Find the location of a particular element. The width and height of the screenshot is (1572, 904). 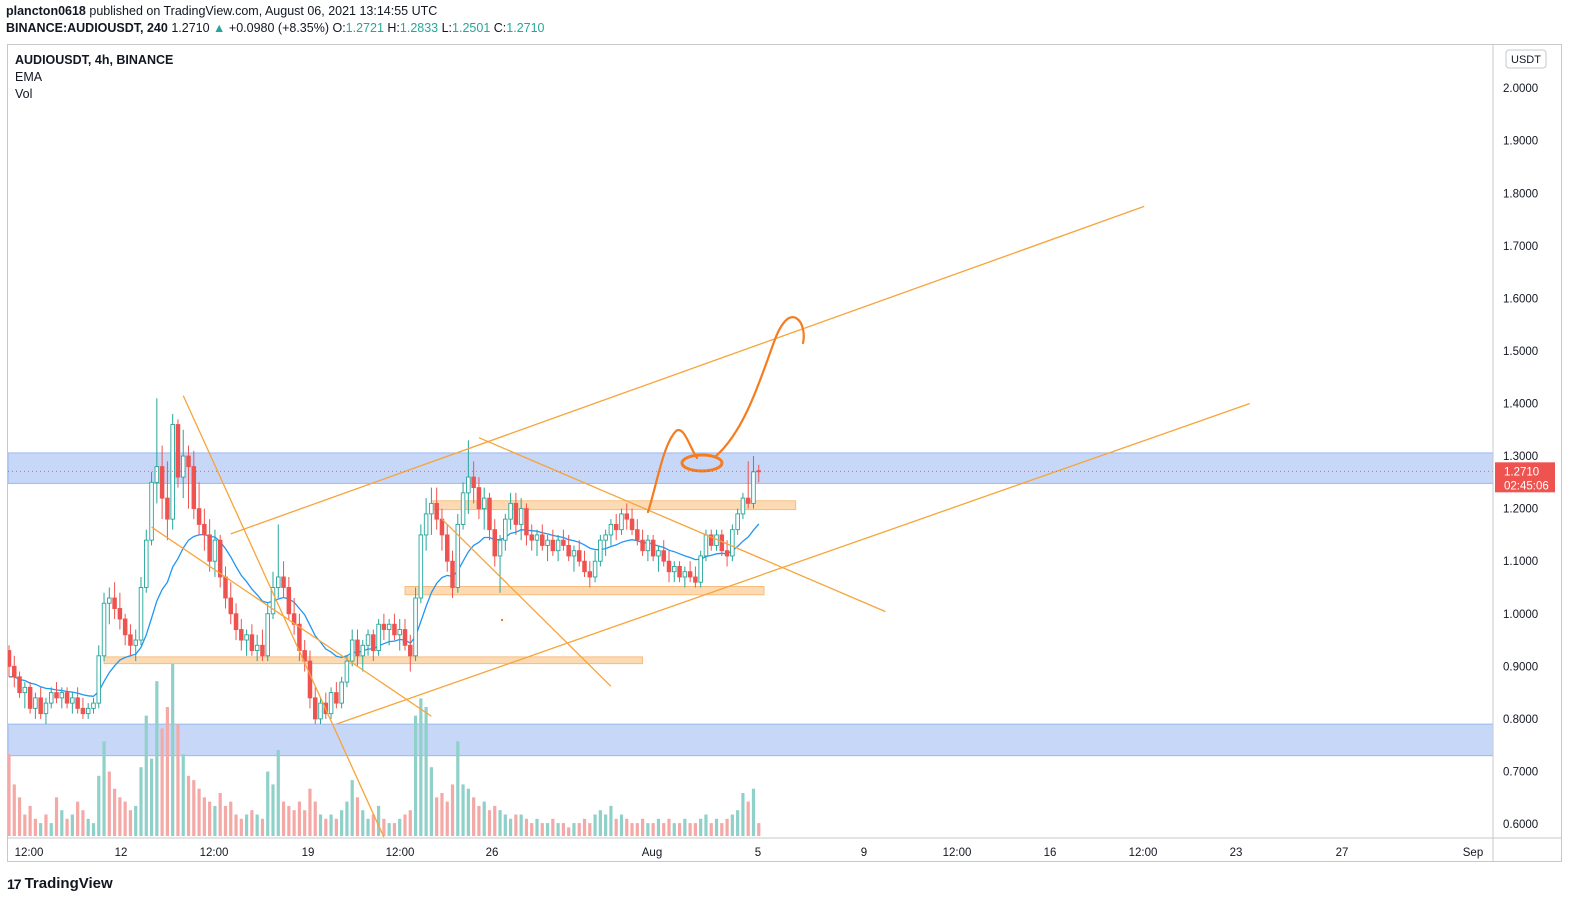

tradingview-footer: 17 TradingView is located at coordinates (60, 883).